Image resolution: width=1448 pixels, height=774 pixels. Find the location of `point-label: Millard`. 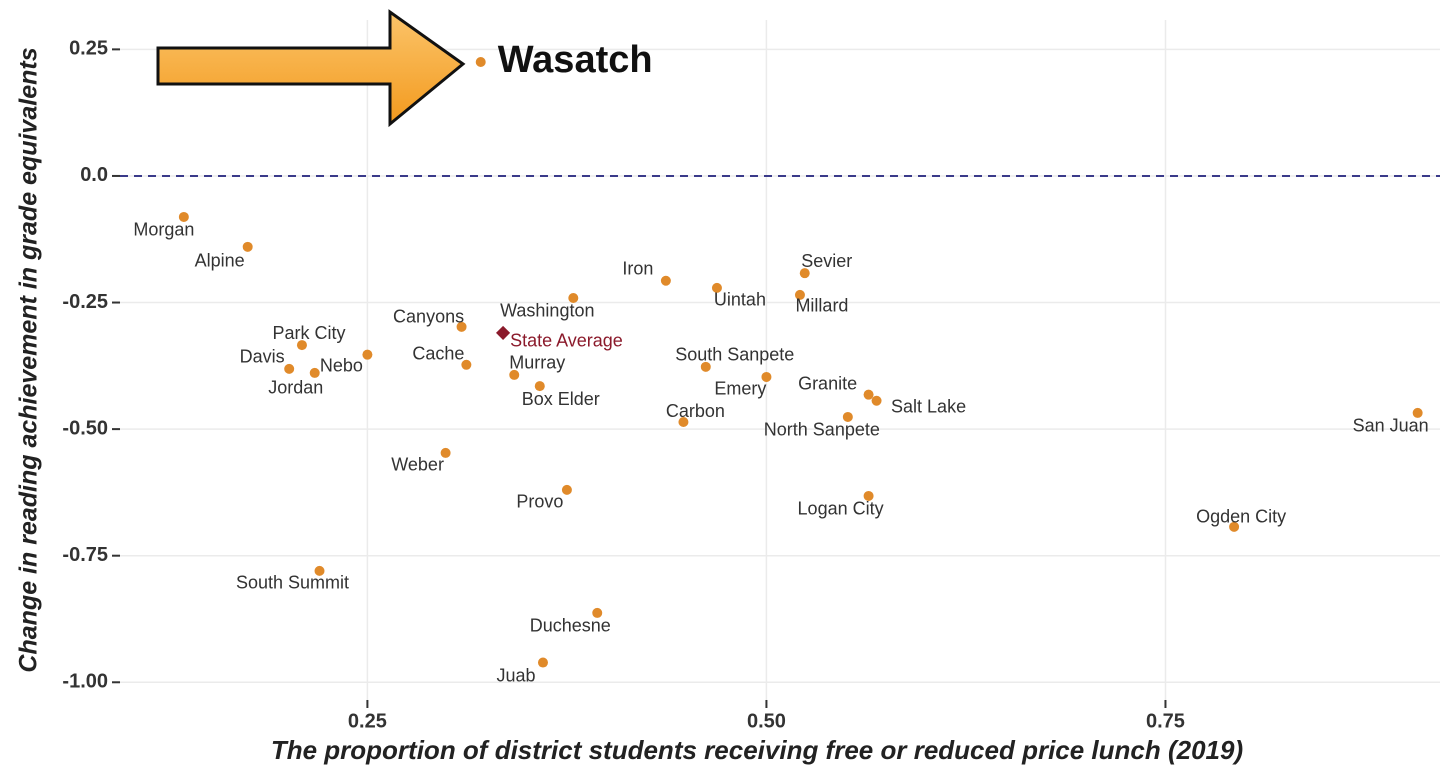

point-label: Millard is located at coordinates (821, 306).